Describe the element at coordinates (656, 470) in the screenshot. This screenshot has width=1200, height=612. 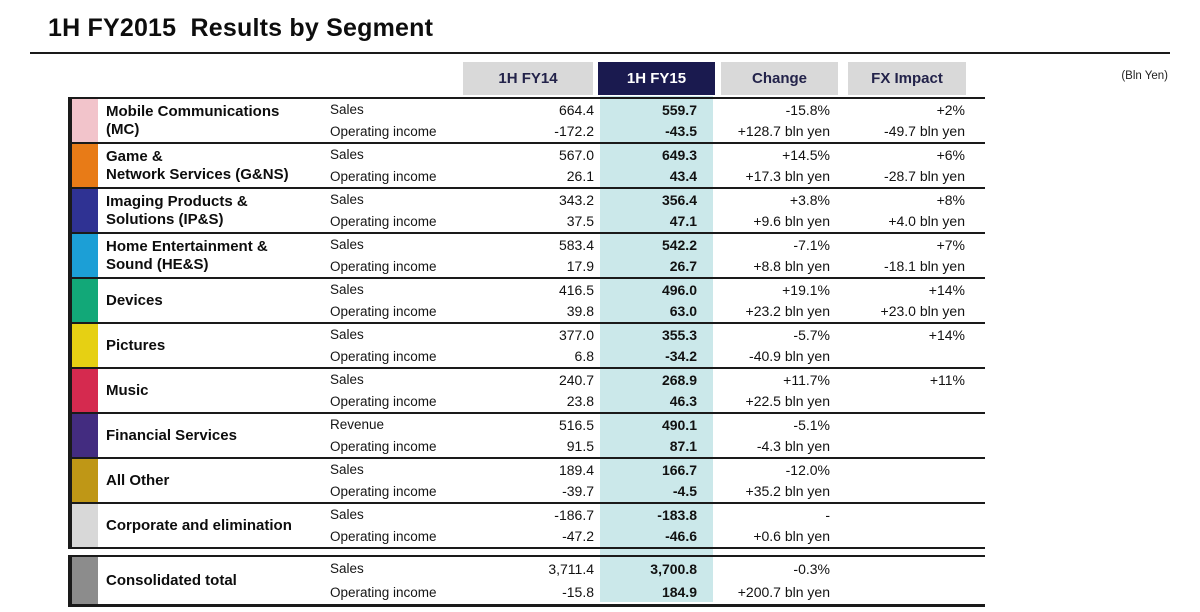
I see `metric-row: Sales 189.4 166.7 -12.0%` at that location.